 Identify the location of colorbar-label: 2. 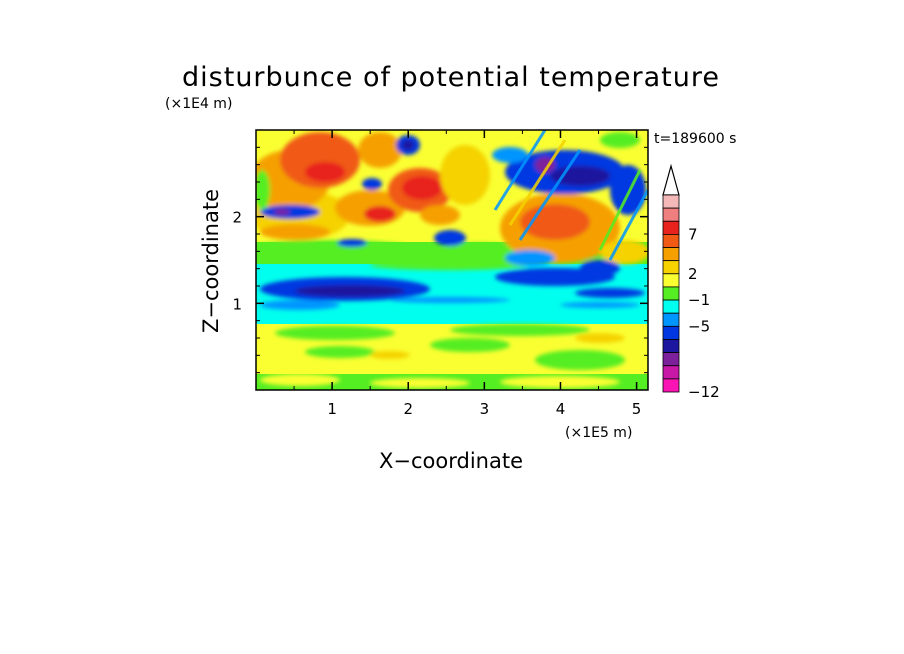
(693, 274).